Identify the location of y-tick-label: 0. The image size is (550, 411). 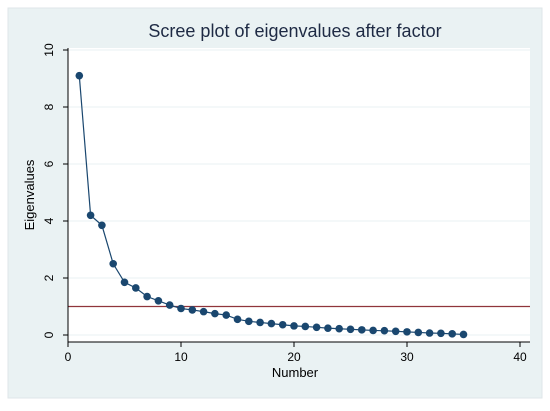
(49, 334).